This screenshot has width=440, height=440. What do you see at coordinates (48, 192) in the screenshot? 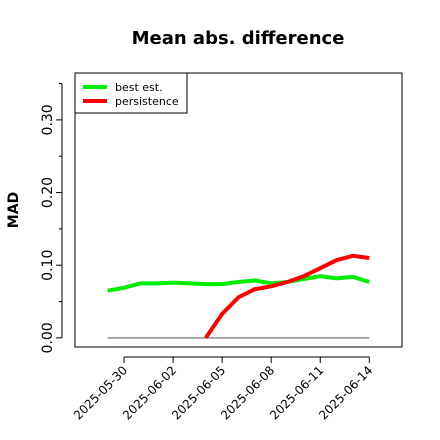
I see `y-tick-label: 0.20` at bounding box center [48, 192].